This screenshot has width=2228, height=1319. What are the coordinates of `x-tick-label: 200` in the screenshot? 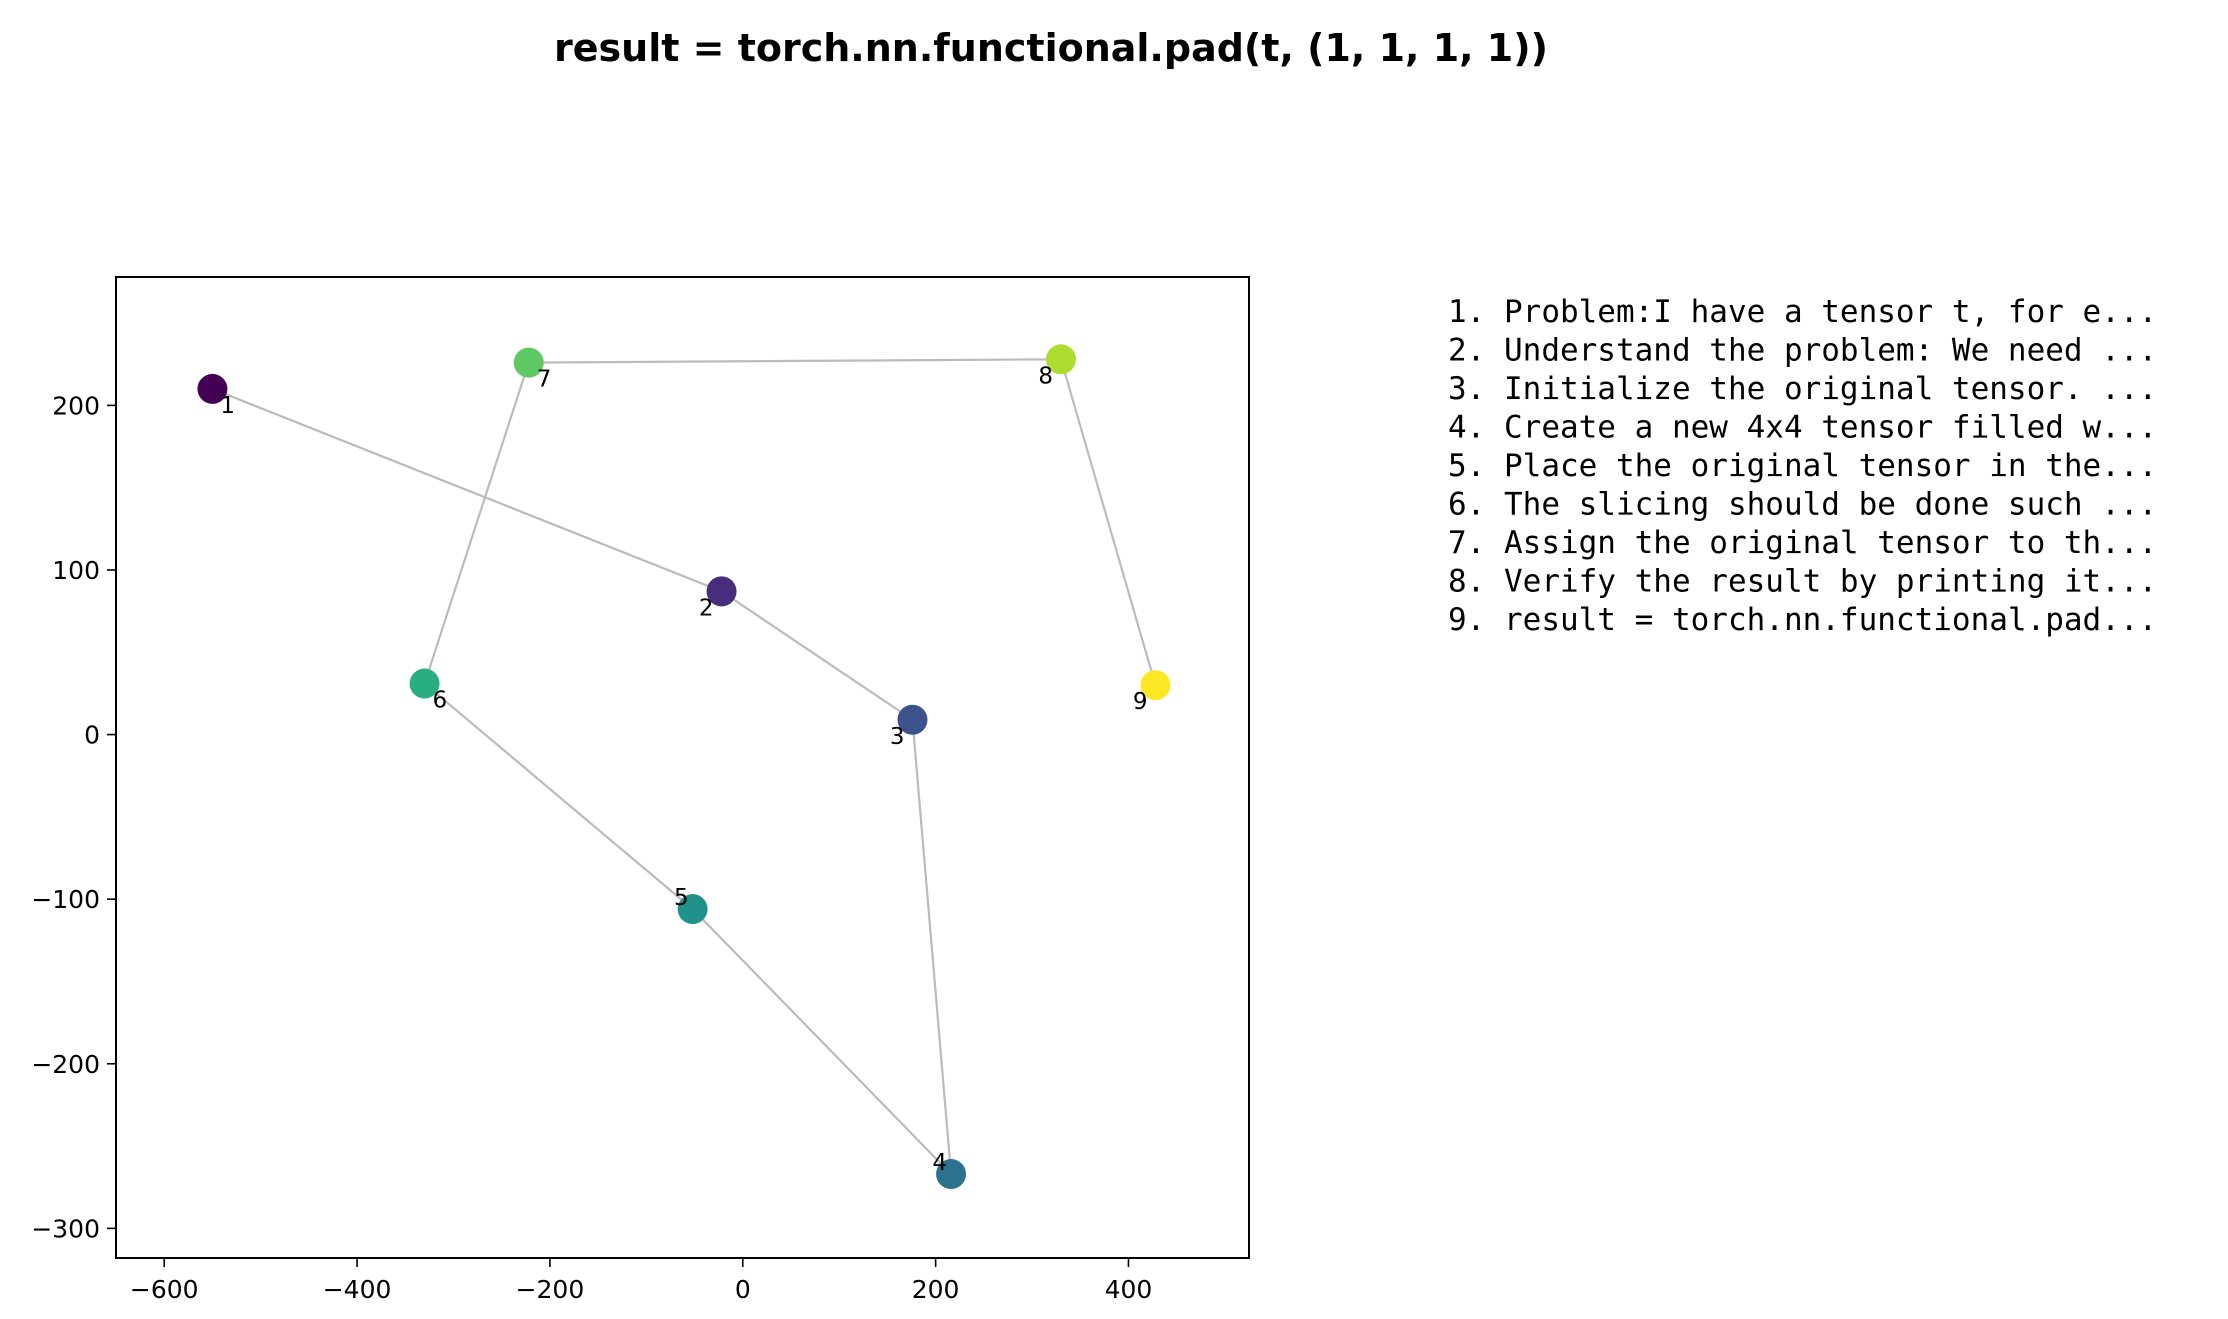 It's located at (936, 1289).